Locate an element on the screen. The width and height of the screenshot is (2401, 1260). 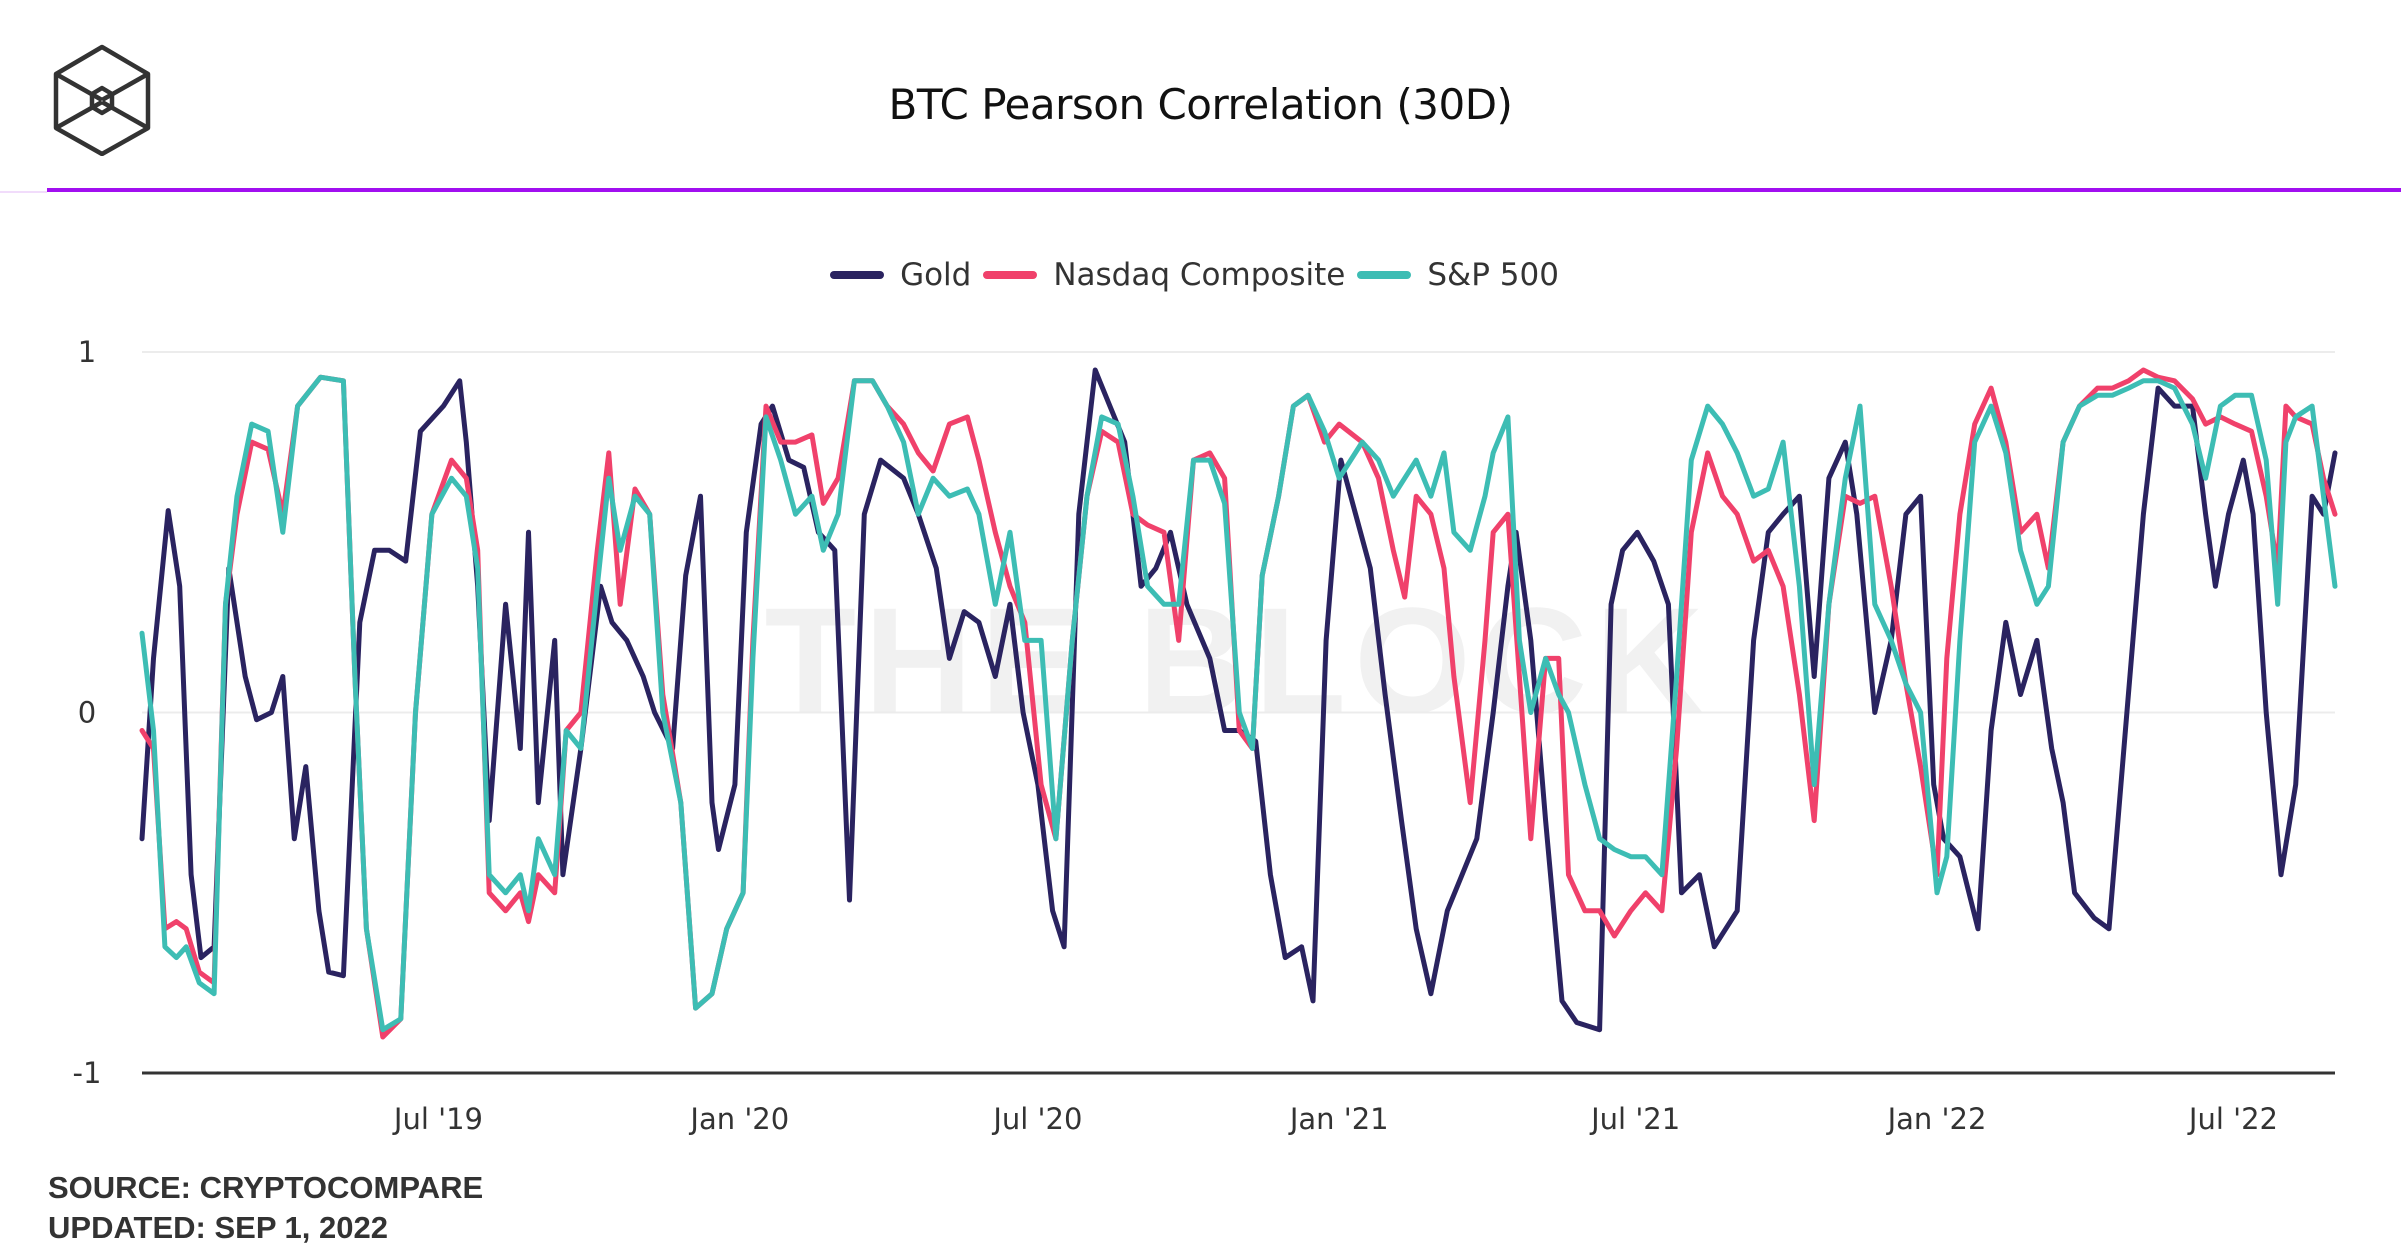
legend-item-sp500: S&P 500 is located at coordinates (1458, 275).